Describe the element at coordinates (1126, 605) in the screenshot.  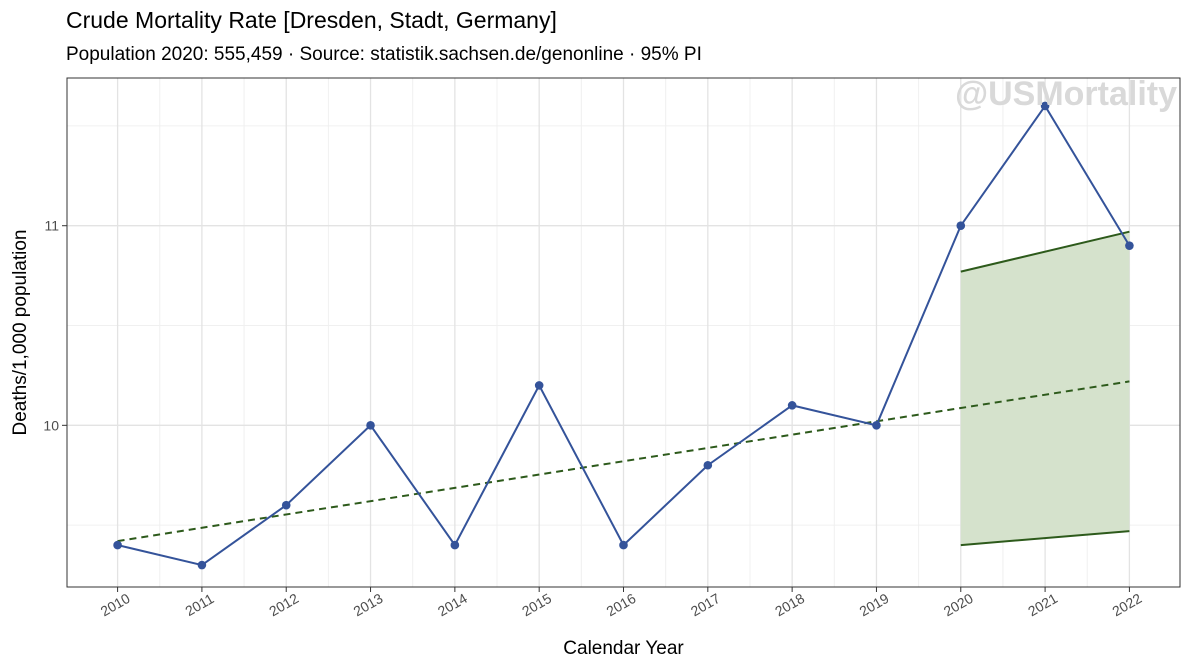
I see `x-tick-label: 2022` at that location.